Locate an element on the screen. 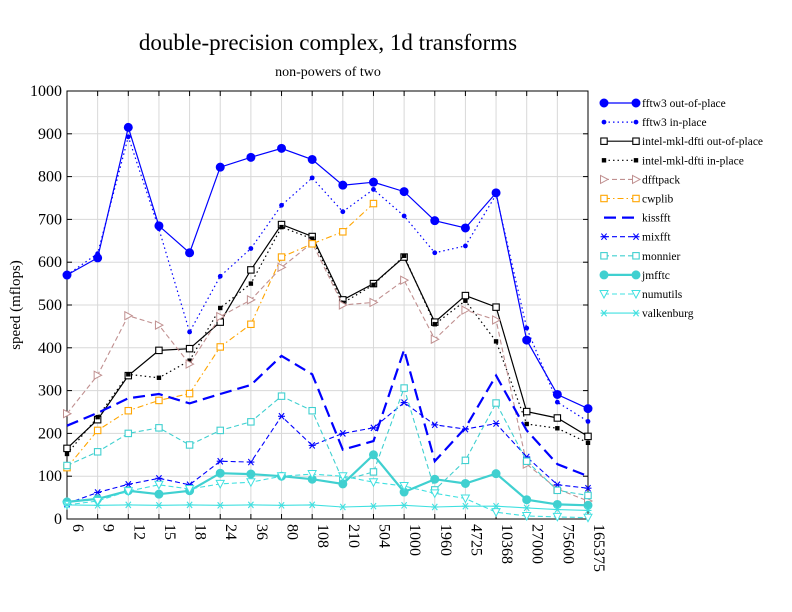  series-line is located at coordinates (327, 441).